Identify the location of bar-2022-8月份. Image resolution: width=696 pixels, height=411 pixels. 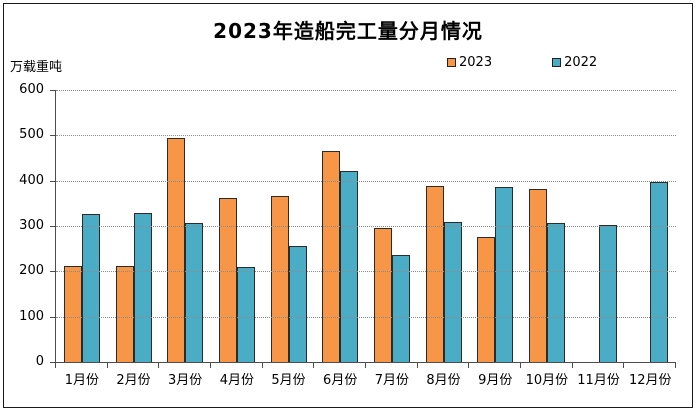
(452, 291).